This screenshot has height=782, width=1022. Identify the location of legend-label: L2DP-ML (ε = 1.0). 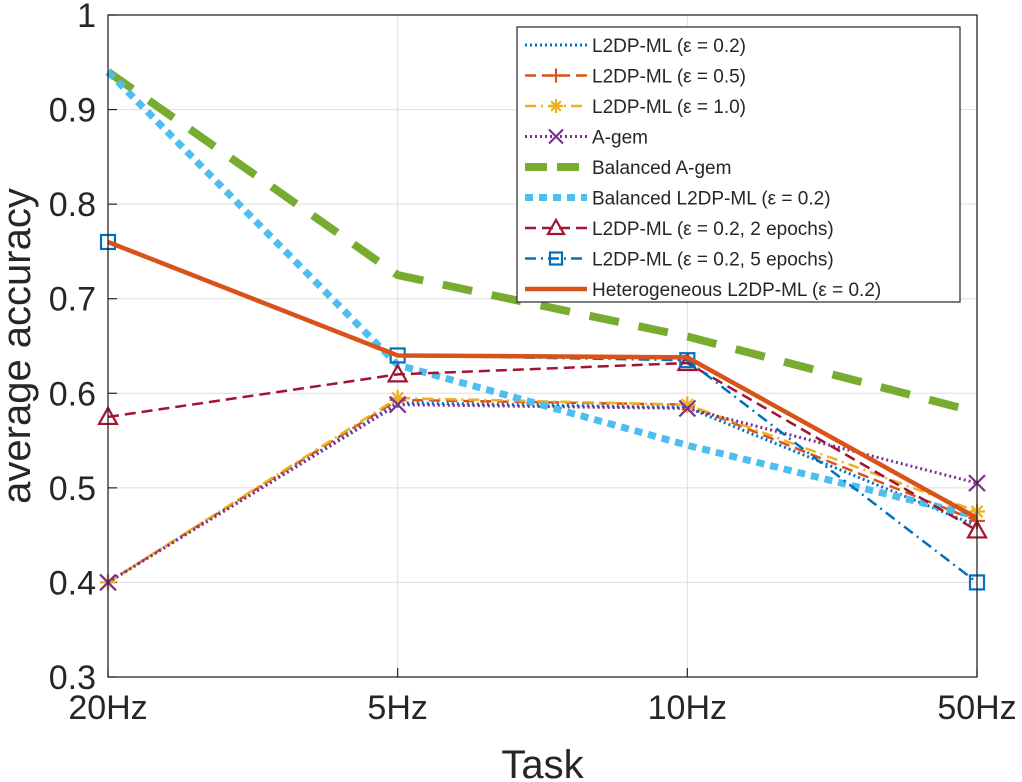
(669, 107).